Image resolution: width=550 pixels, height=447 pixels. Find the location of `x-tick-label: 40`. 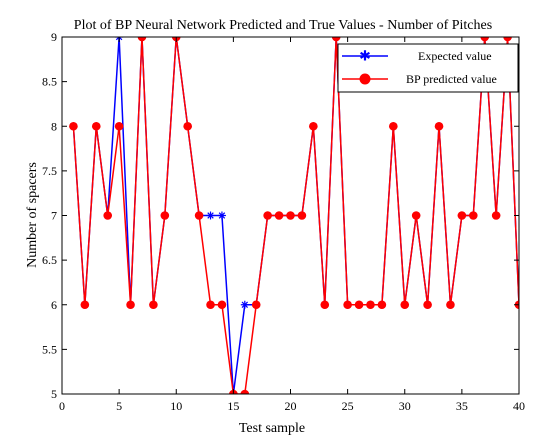

x-tick-label: 40 is located at coordinates (519, 406).